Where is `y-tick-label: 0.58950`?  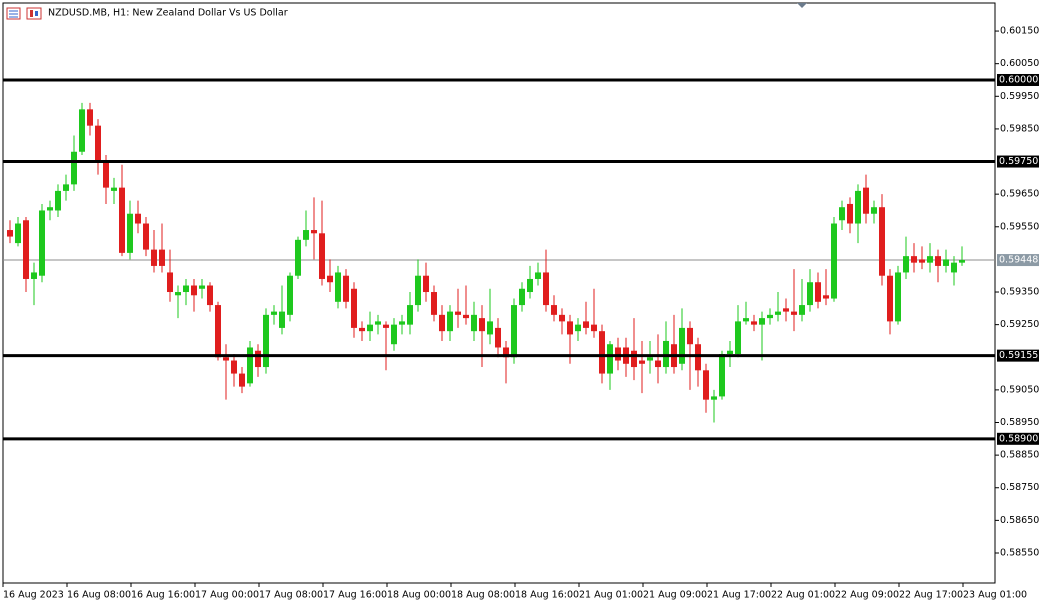 y-tick-label: 0.58950 is located at coordinates (1019, 422).